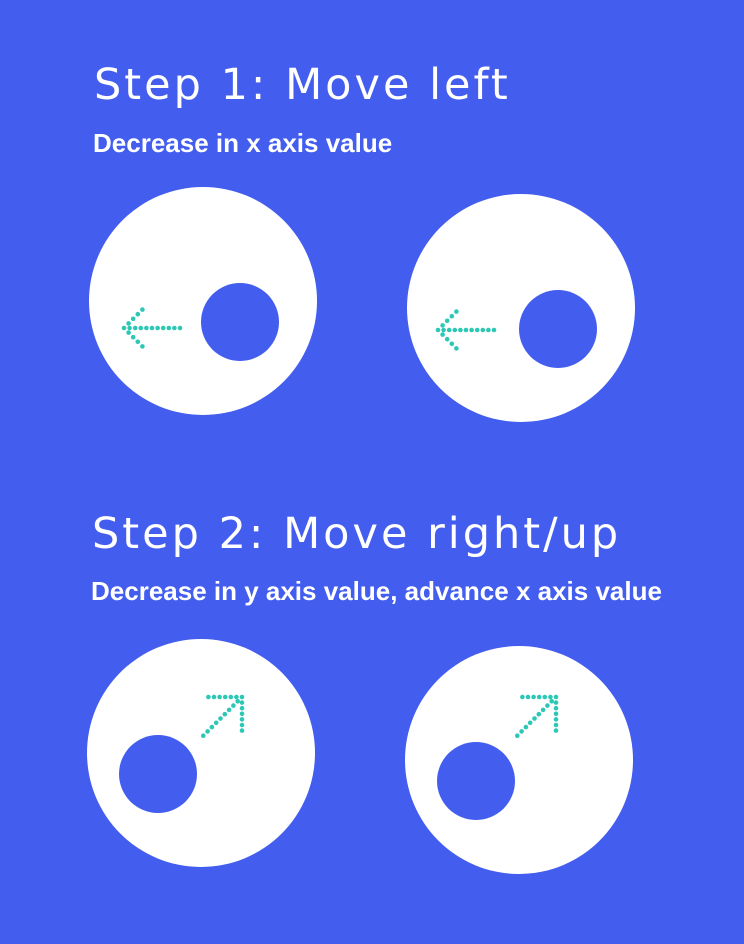 This screenshot has width=744, height=944. What do you see at coordinates (243, 143) in the screenshot?
I see `step1-subtitle: Decrease in x axis value` at bounding box center [243, 143].